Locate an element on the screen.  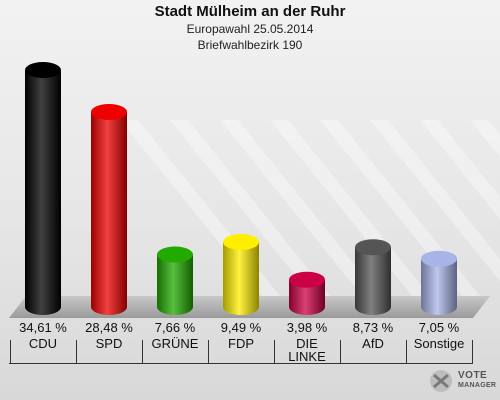
bar-grüne is located at coordinates (175, 280).